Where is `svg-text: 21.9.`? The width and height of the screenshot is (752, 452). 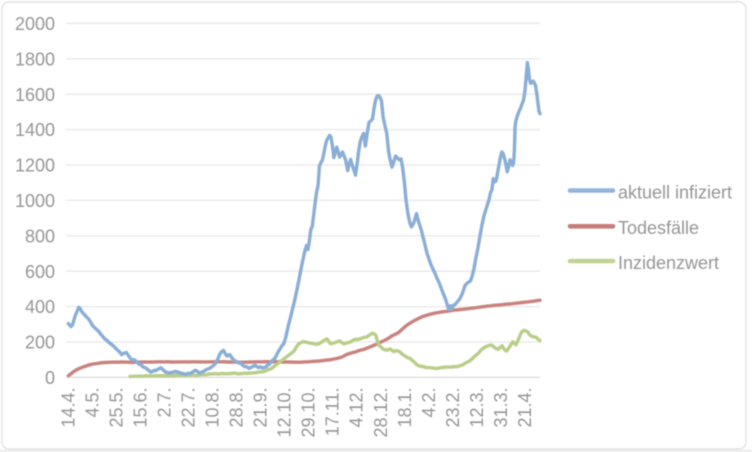
svg-text: 21.9. is located at coordinates (261, 408).